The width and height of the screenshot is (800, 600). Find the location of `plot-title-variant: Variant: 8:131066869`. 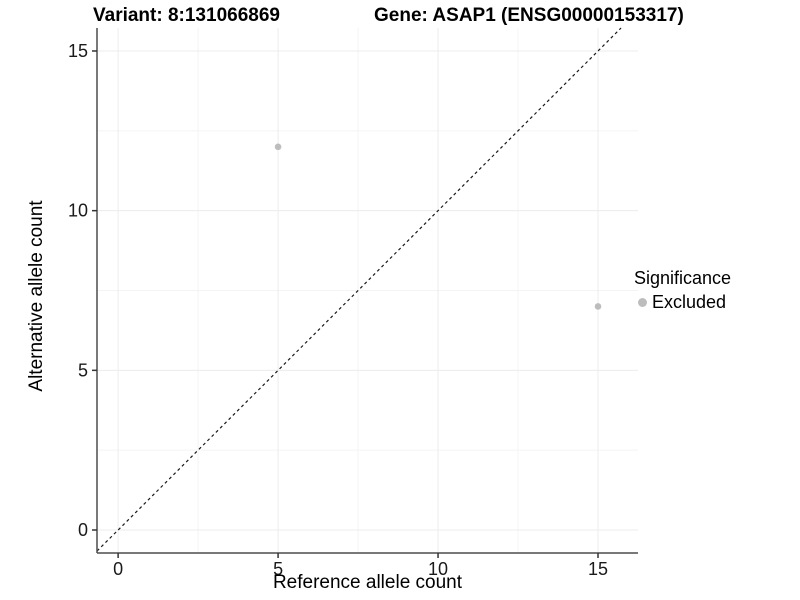

plot-title-variant: Variant: 8:131066869 is located at coordinates (186, 15).